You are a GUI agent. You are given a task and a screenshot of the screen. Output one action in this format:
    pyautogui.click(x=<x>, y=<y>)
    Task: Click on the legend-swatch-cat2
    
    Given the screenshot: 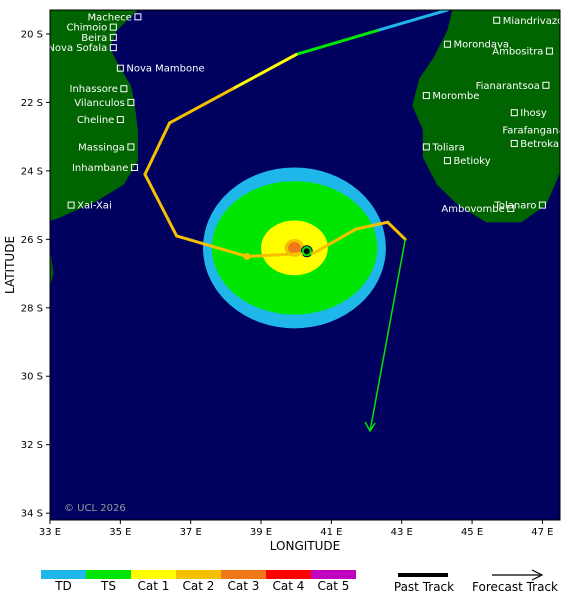 What is the action you would take?
    pyautogui.click(x=198, y=574)
    